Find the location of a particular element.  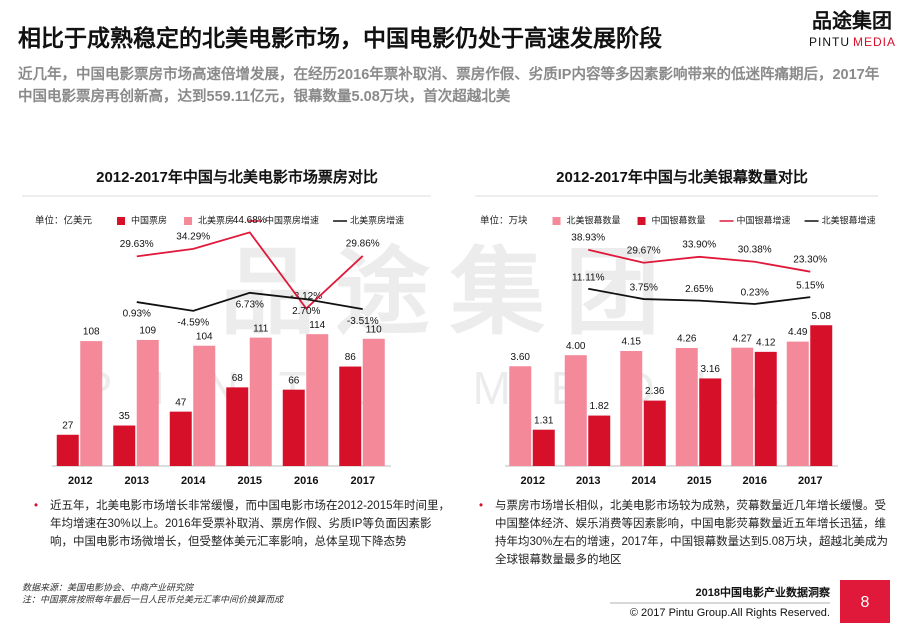

data-label: 86 is located at coordinates (351, 357).